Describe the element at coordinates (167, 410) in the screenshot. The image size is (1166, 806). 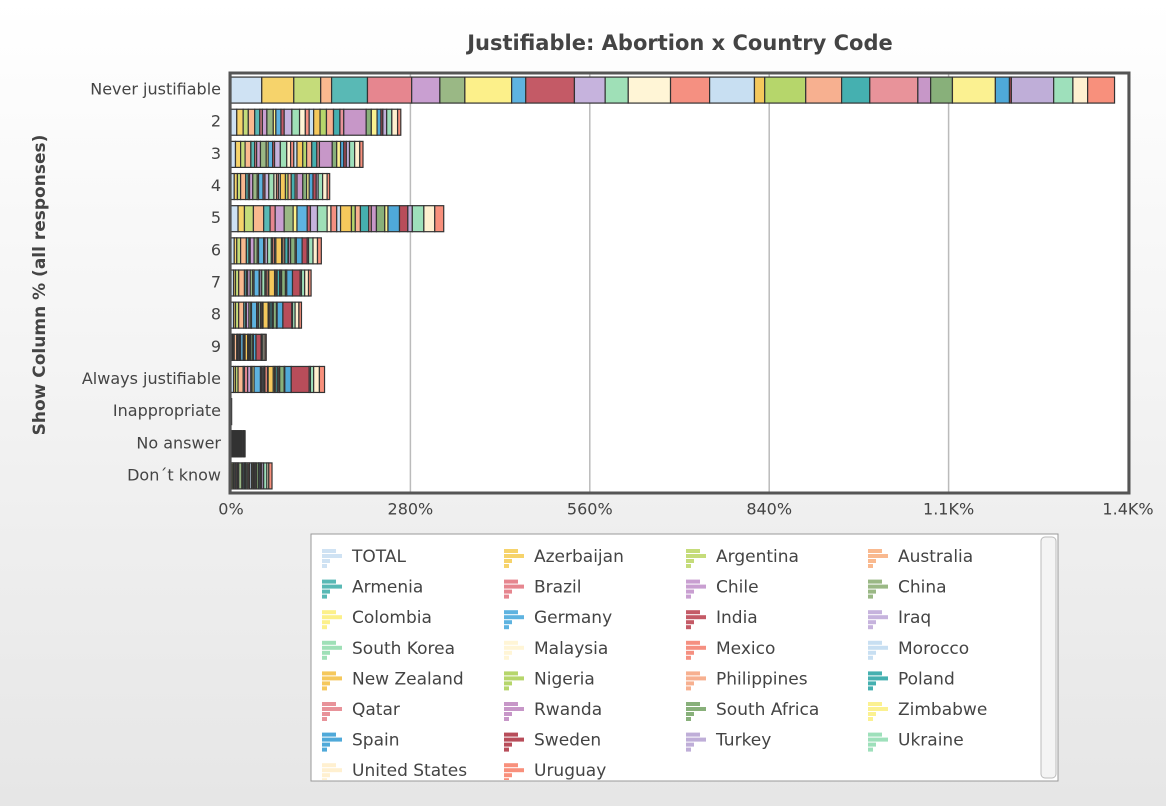
I see `y-tick-label: Inappropriate` at that location.